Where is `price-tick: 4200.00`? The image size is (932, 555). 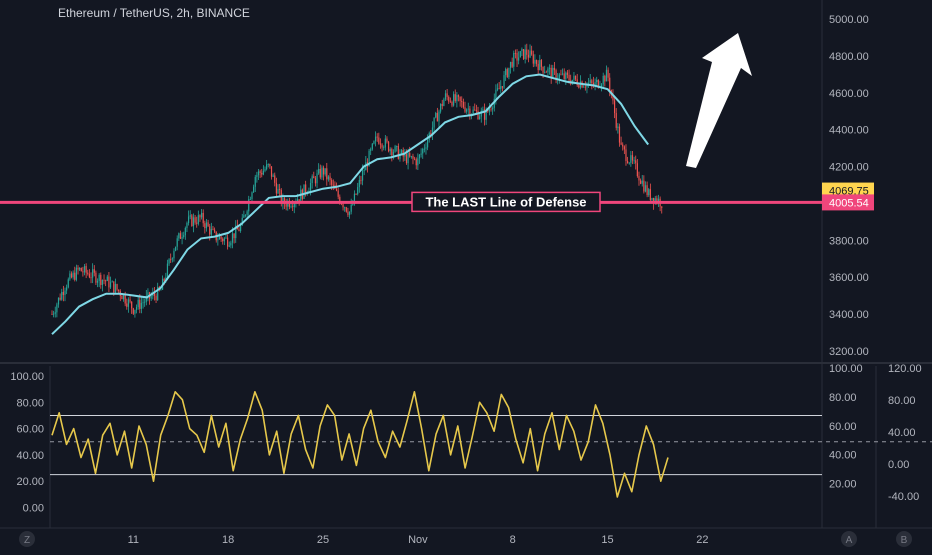 price-tick: 4200.00 is located at coordinates (849, 168).